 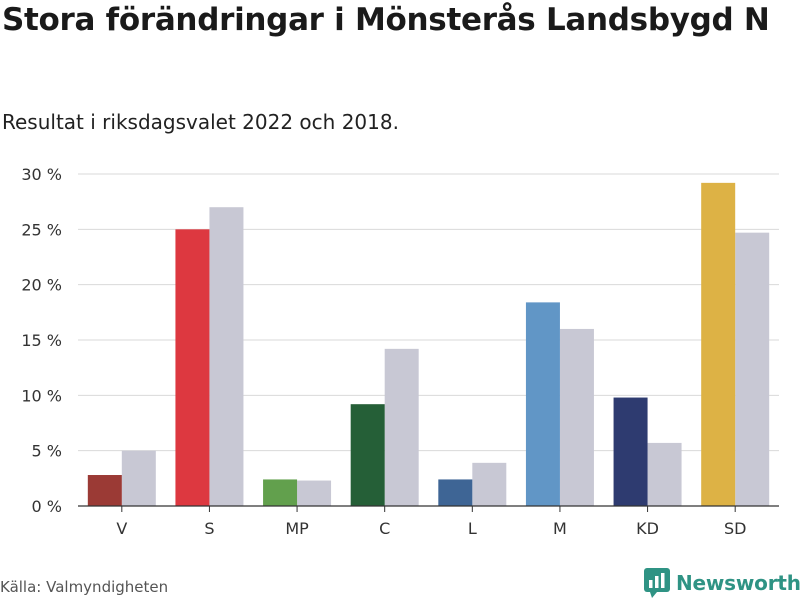 I want to click on x-tick-label: KD, so click(x=647, y=528).